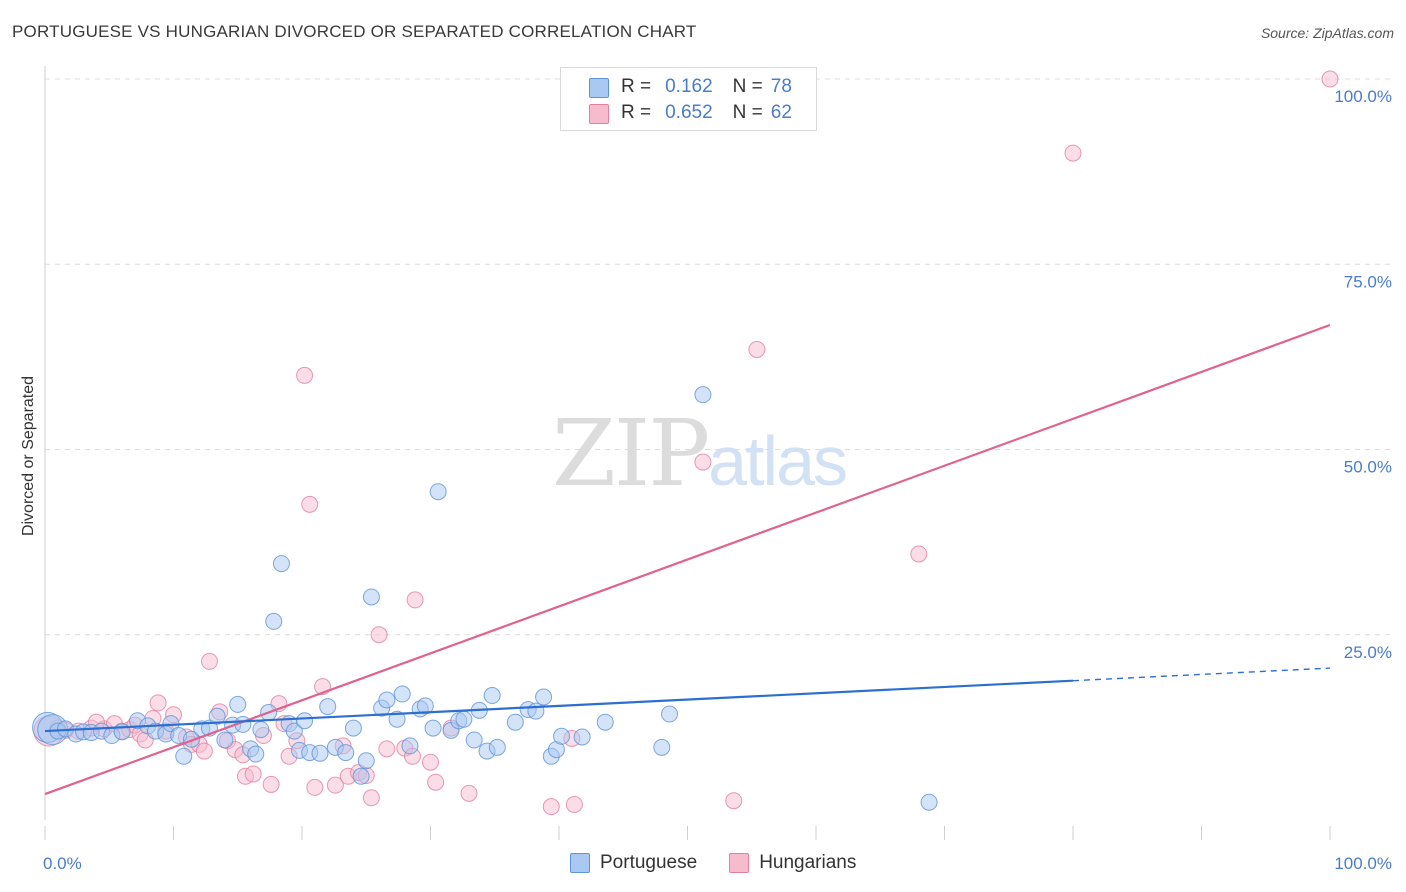 Image resolution: width=1406 pixels, height=892 pixels. What do you see at coordinates (580, 863) in the screenshot?
I see `bottom-legend-swatch-portuguese` at bounding box center [580, 863].